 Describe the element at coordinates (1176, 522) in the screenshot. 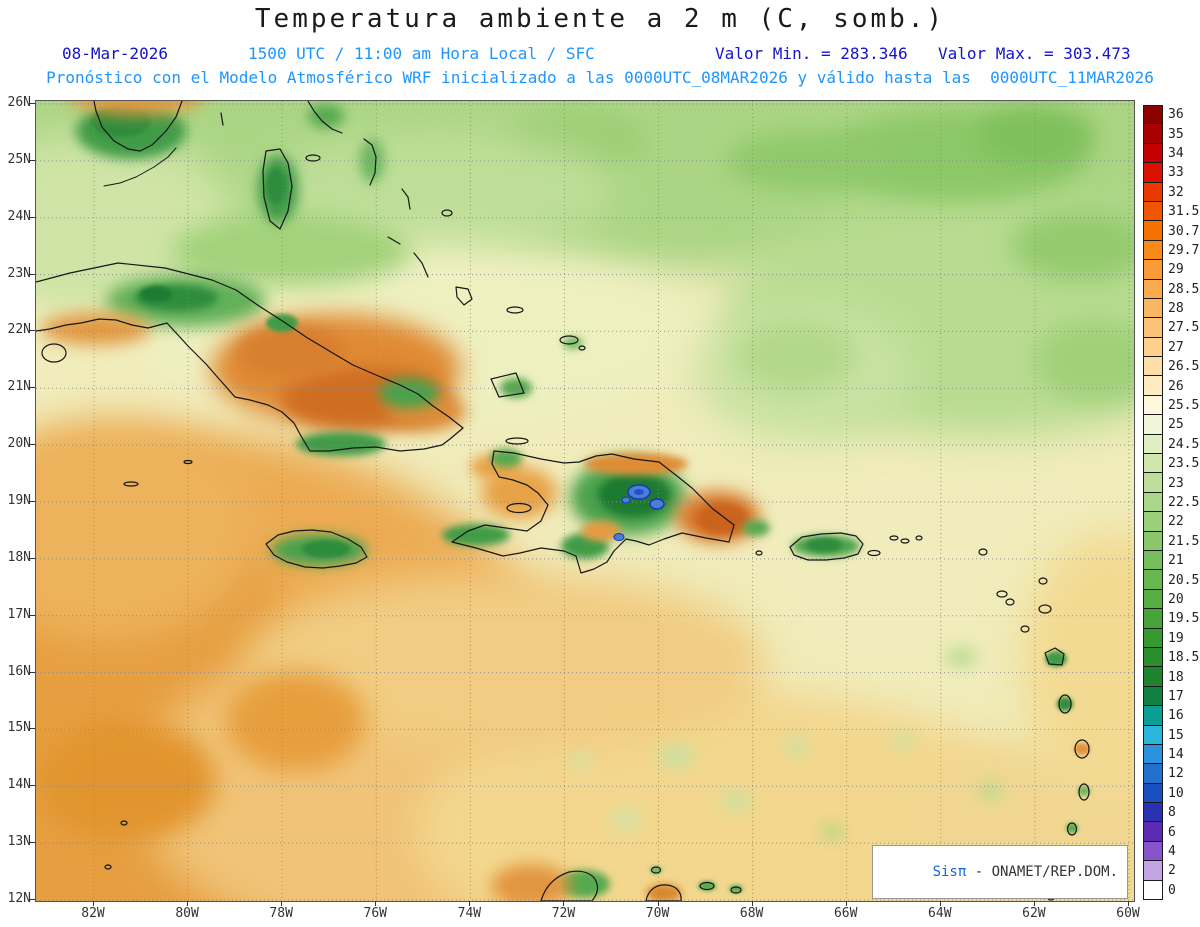

I see `colorbar-value: 22` at that location.